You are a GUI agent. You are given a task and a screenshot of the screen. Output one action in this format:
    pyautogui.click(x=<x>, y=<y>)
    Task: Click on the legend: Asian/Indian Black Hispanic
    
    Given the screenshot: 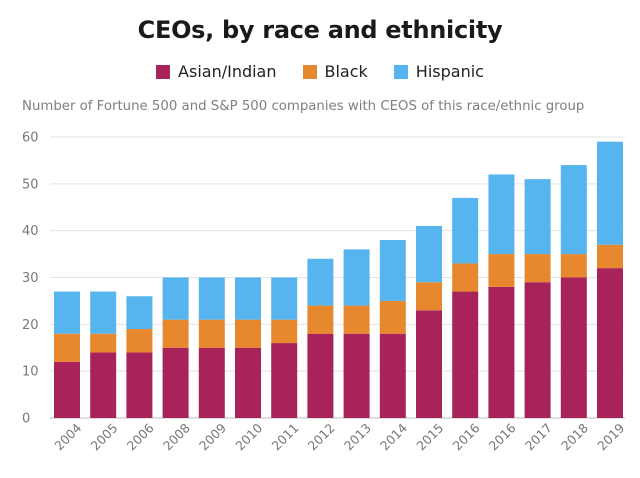 What is the action you would take?
    pyautogui.click(x=320, y=71)
    